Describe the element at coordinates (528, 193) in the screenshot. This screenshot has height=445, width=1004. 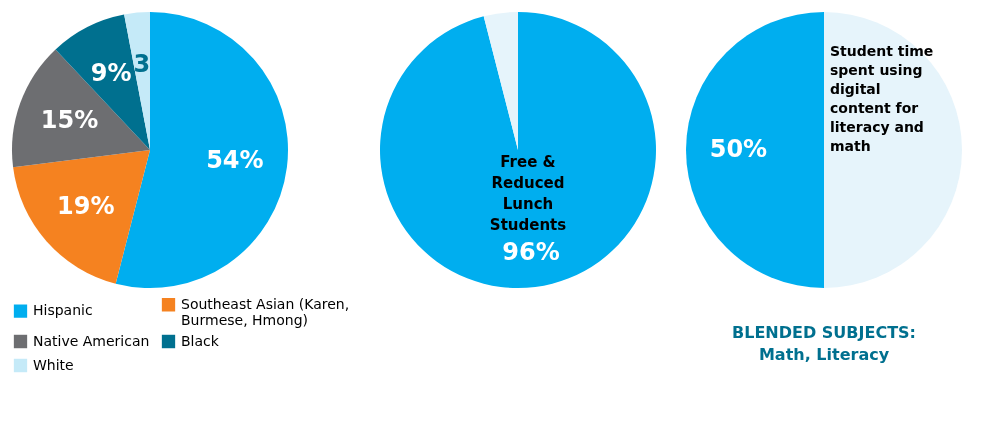
I see `text: Free & Reduced Lunch Students` at that location.